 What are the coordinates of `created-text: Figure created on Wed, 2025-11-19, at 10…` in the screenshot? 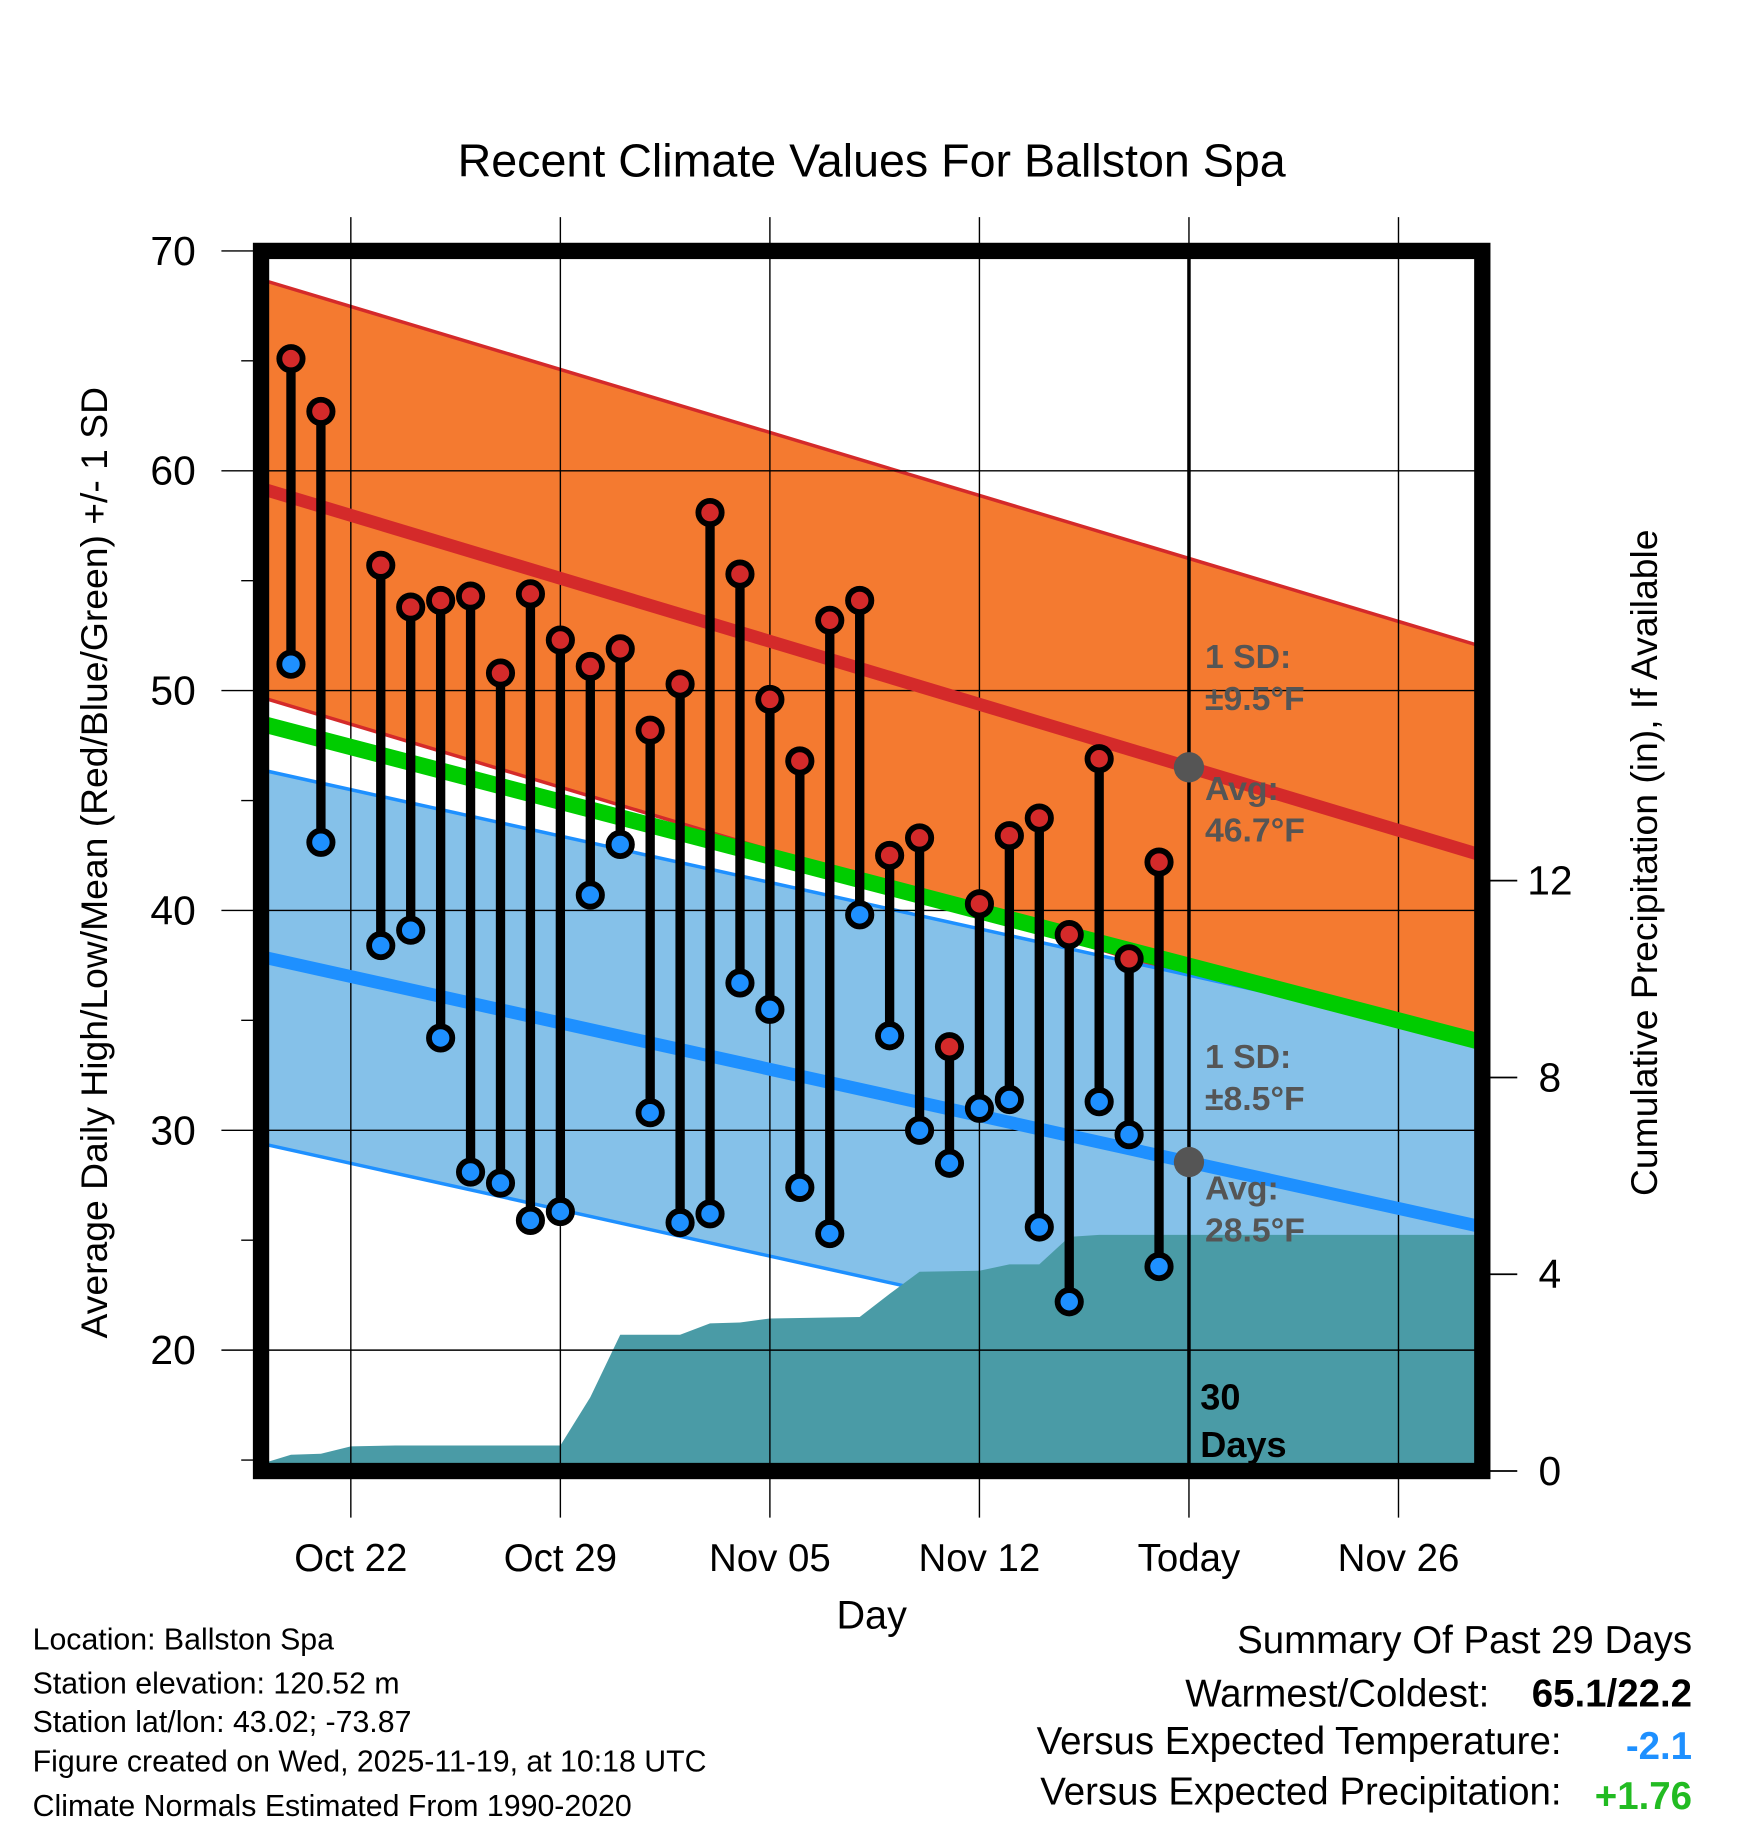 It's located at (370, 1762).